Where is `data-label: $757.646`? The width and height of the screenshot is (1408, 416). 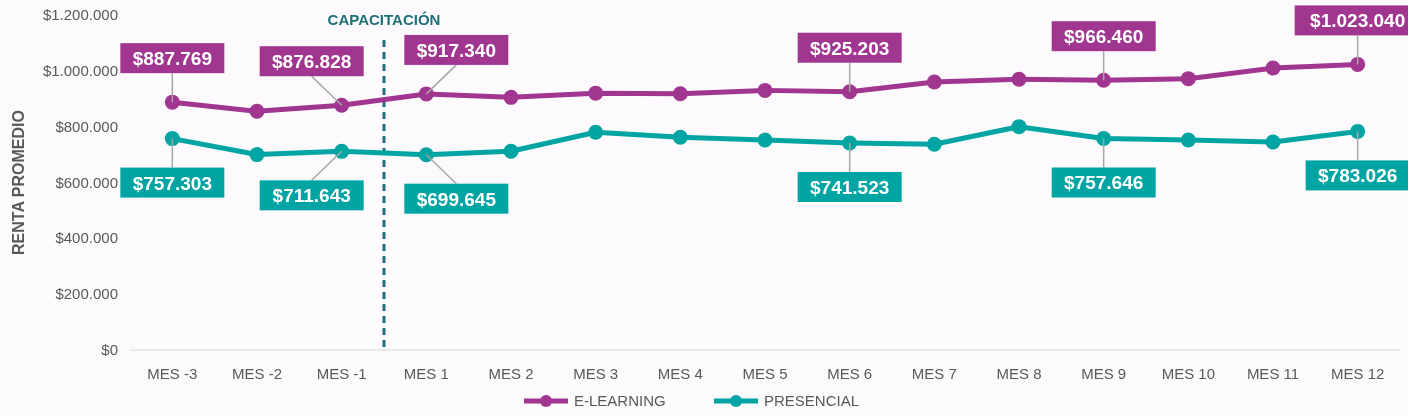
data-label: $757.646 is located at coordinates (1104, 183).